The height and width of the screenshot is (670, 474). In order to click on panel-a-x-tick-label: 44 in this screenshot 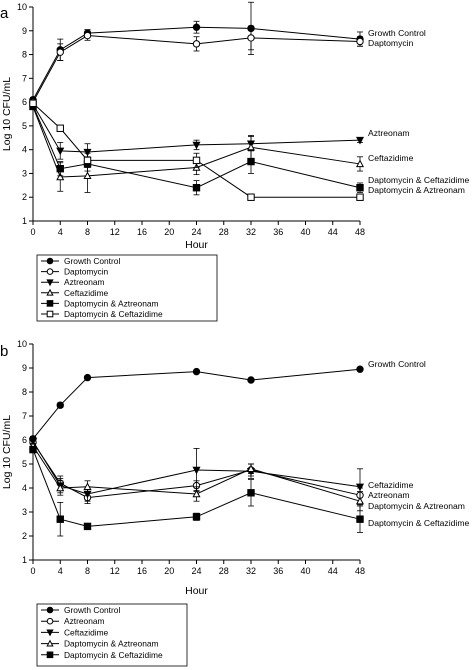, I will do `click(333, 232)`.